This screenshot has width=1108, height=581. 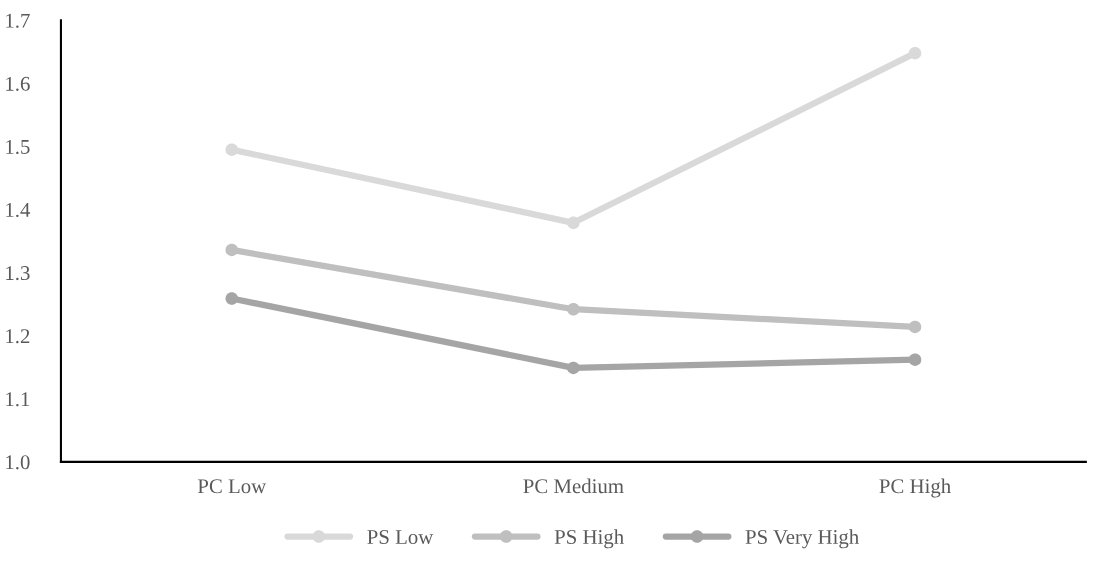 I want to click on x-tick-label: PC Medium, so click(x=573, y=486).